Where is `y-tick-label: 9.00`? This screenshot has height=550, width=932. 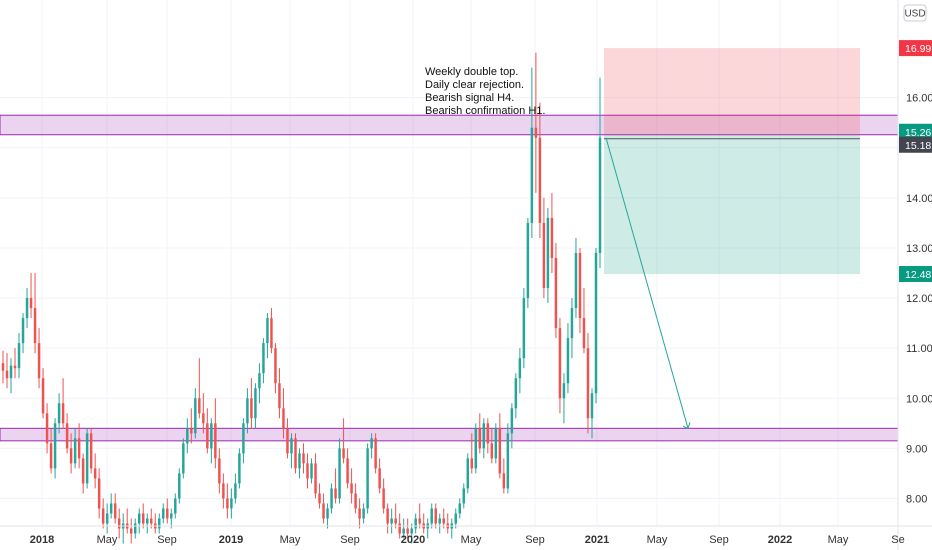 y-tick-label: 9.00 is located at coordinates (916, 449).